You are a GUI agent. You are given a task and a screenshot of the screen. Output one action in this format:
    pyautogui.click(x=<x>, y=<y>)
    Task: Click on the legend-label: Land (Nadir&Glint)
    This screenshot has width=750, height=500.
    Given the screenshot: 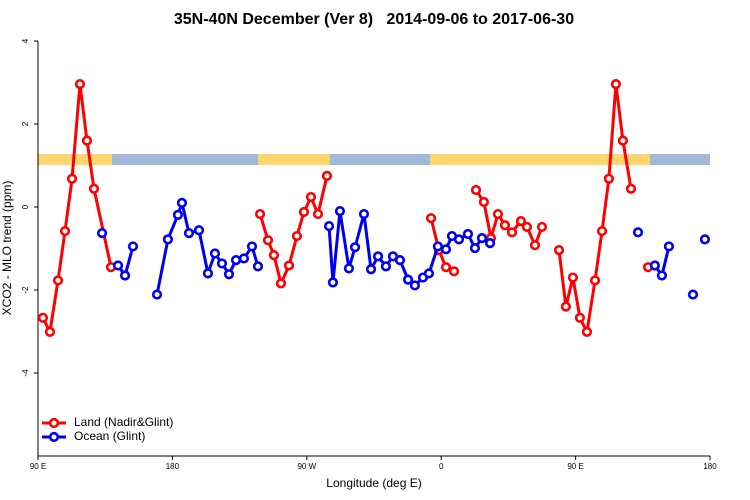 What is the action you would take?
    pyautogui.click(x=123, y=422)
    